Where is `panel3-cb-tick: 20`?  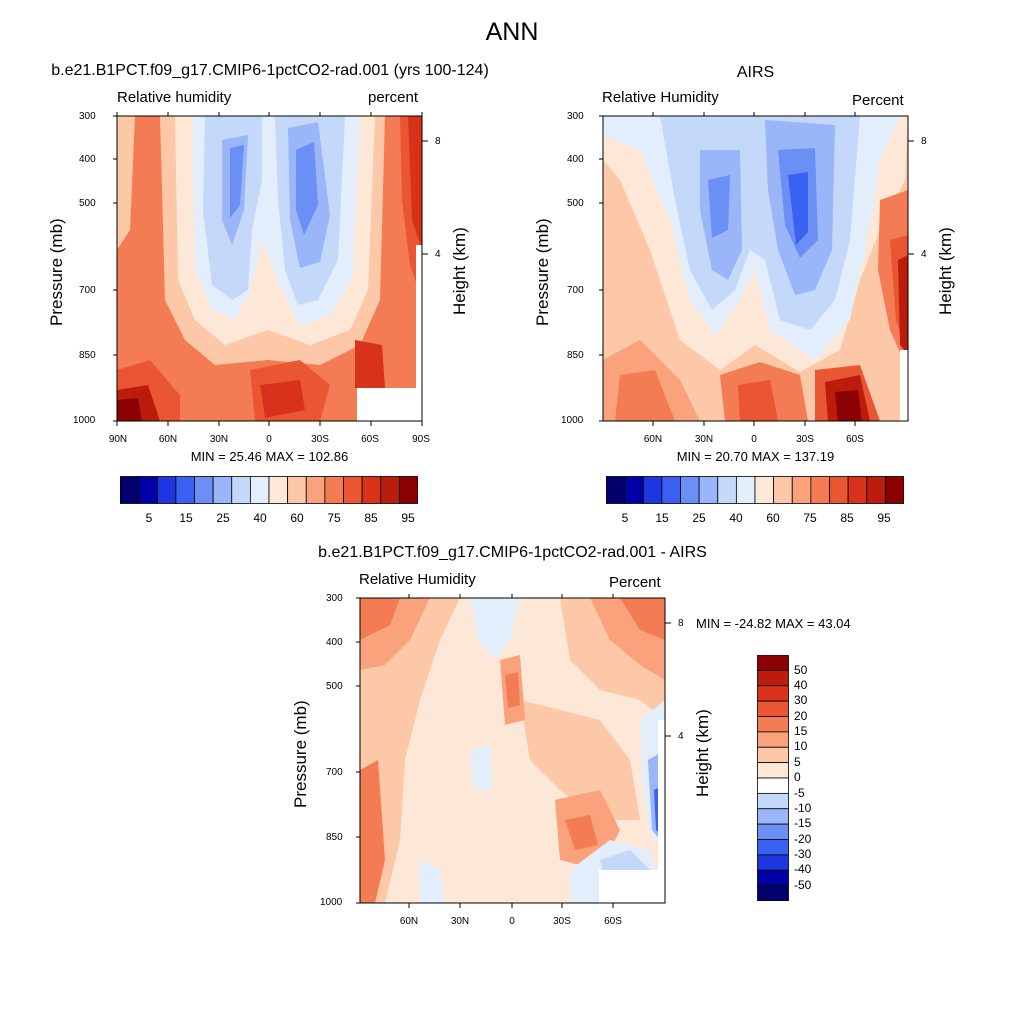 panel3-cb-tick: 20 is located at coordinates (801, 716).